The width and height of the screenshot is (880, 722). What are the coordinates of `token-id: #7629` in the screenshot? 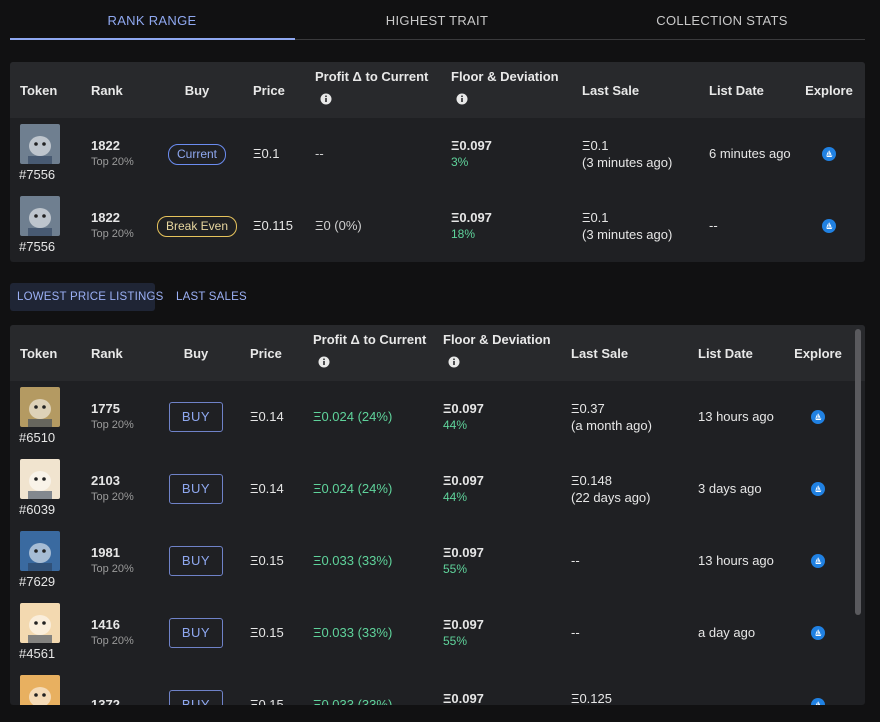 It's located at (37, 581).